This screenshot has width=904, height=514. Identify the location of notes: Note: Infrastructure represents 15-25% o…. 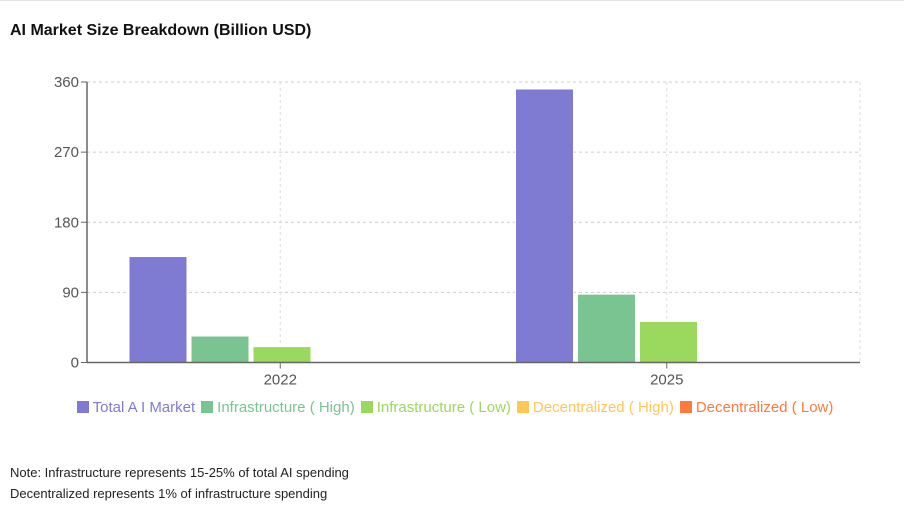
(179, 483).